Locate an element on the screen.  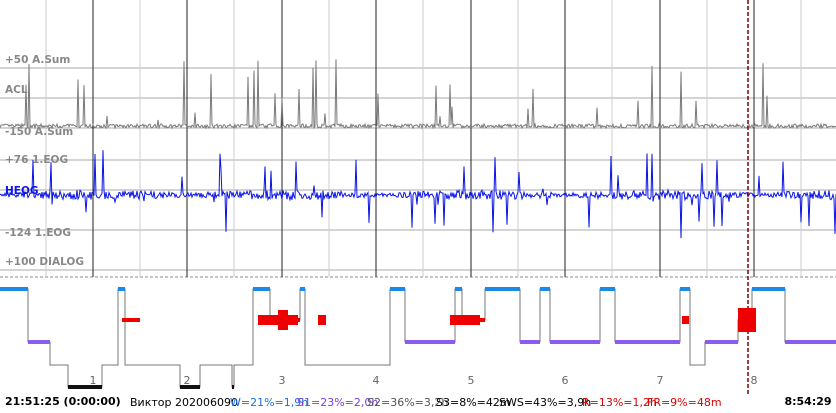
stat-sws: SWS=43%=3,9h is located at coordinates (545, 402).